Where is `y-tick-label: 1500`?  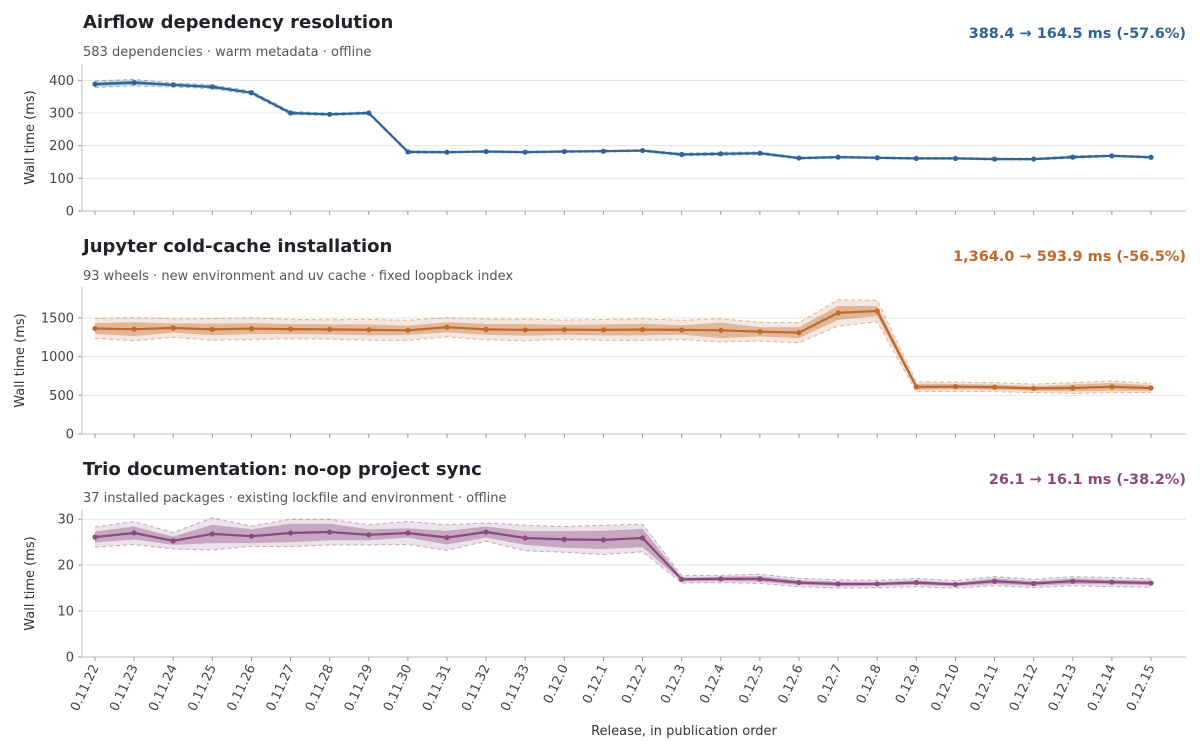 y-tick-label: 1500 is located at coordinates (57, 318).